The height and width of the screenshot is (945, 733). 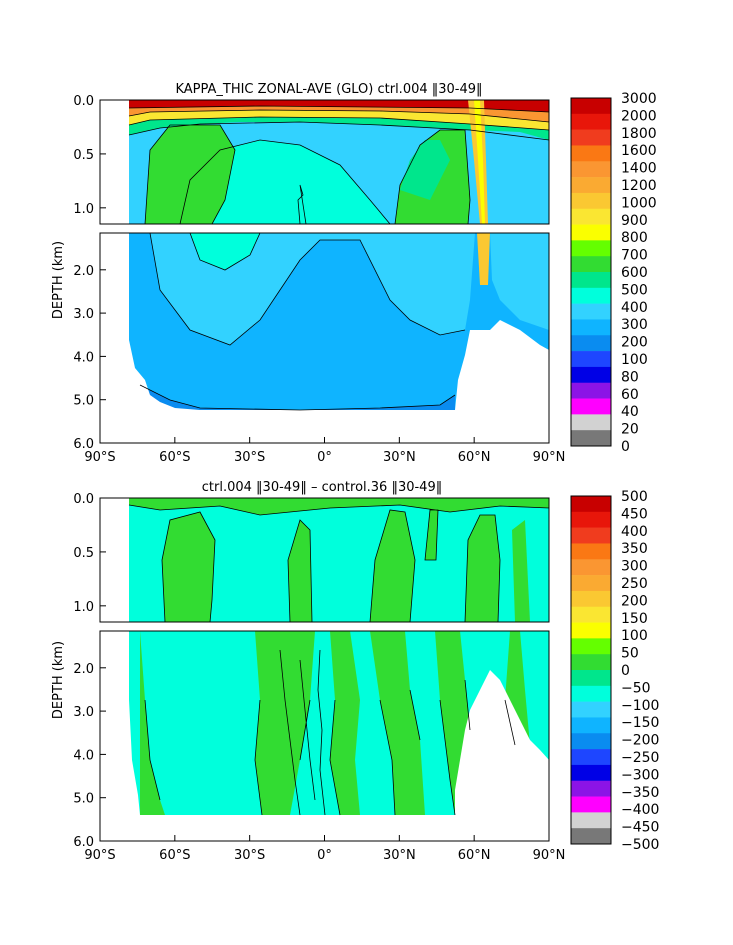 I want to click on colorbar-label: −500, so click(x=640, y=845).